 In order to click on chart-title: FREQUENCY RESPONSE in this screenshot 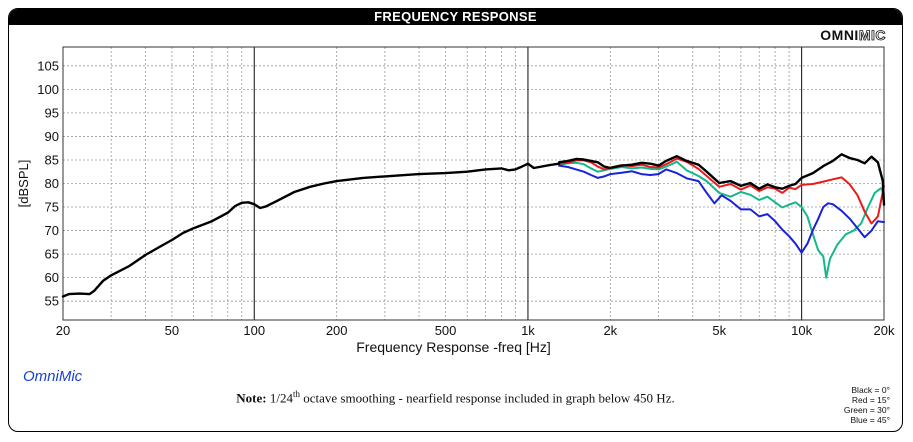, I will do `click(455, 17)`.